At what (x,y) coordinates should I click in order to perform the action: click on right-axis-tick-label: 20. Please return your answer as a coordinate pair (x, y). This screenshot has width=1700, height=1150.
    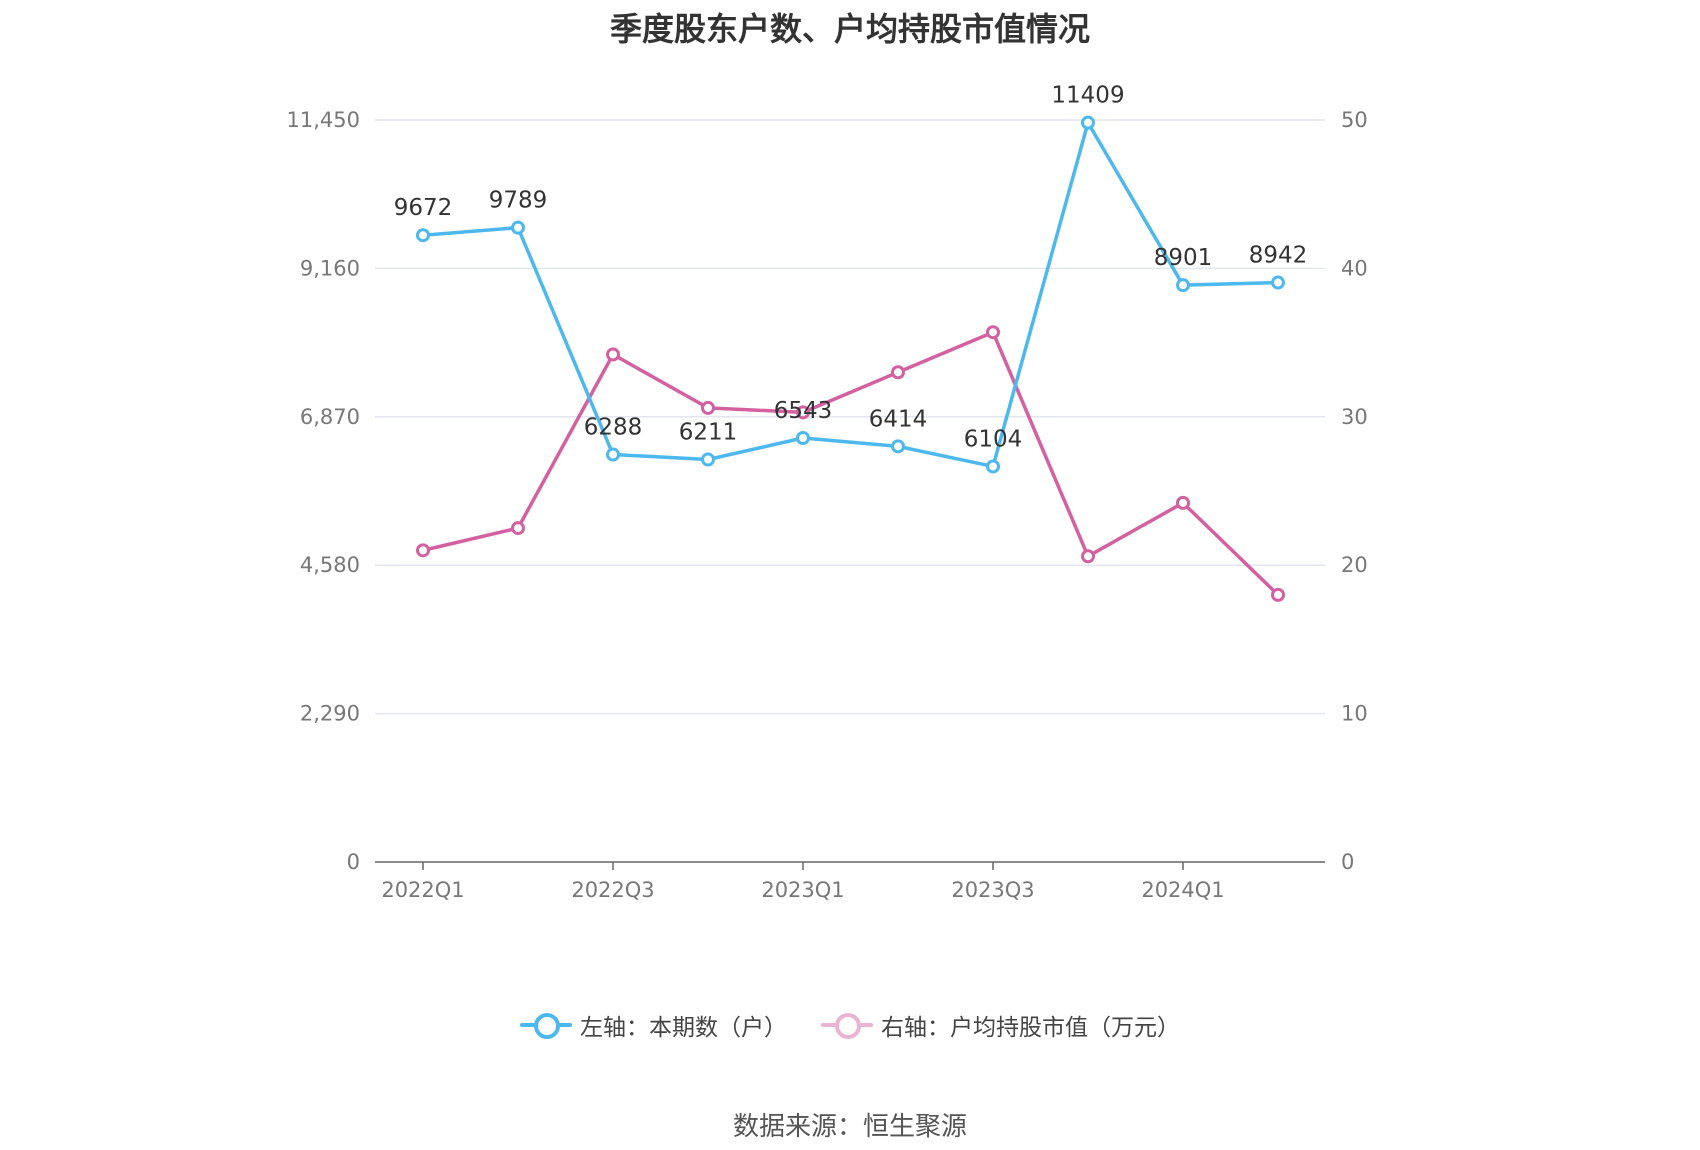
    Looking at the image, I should click on (1354, 565).